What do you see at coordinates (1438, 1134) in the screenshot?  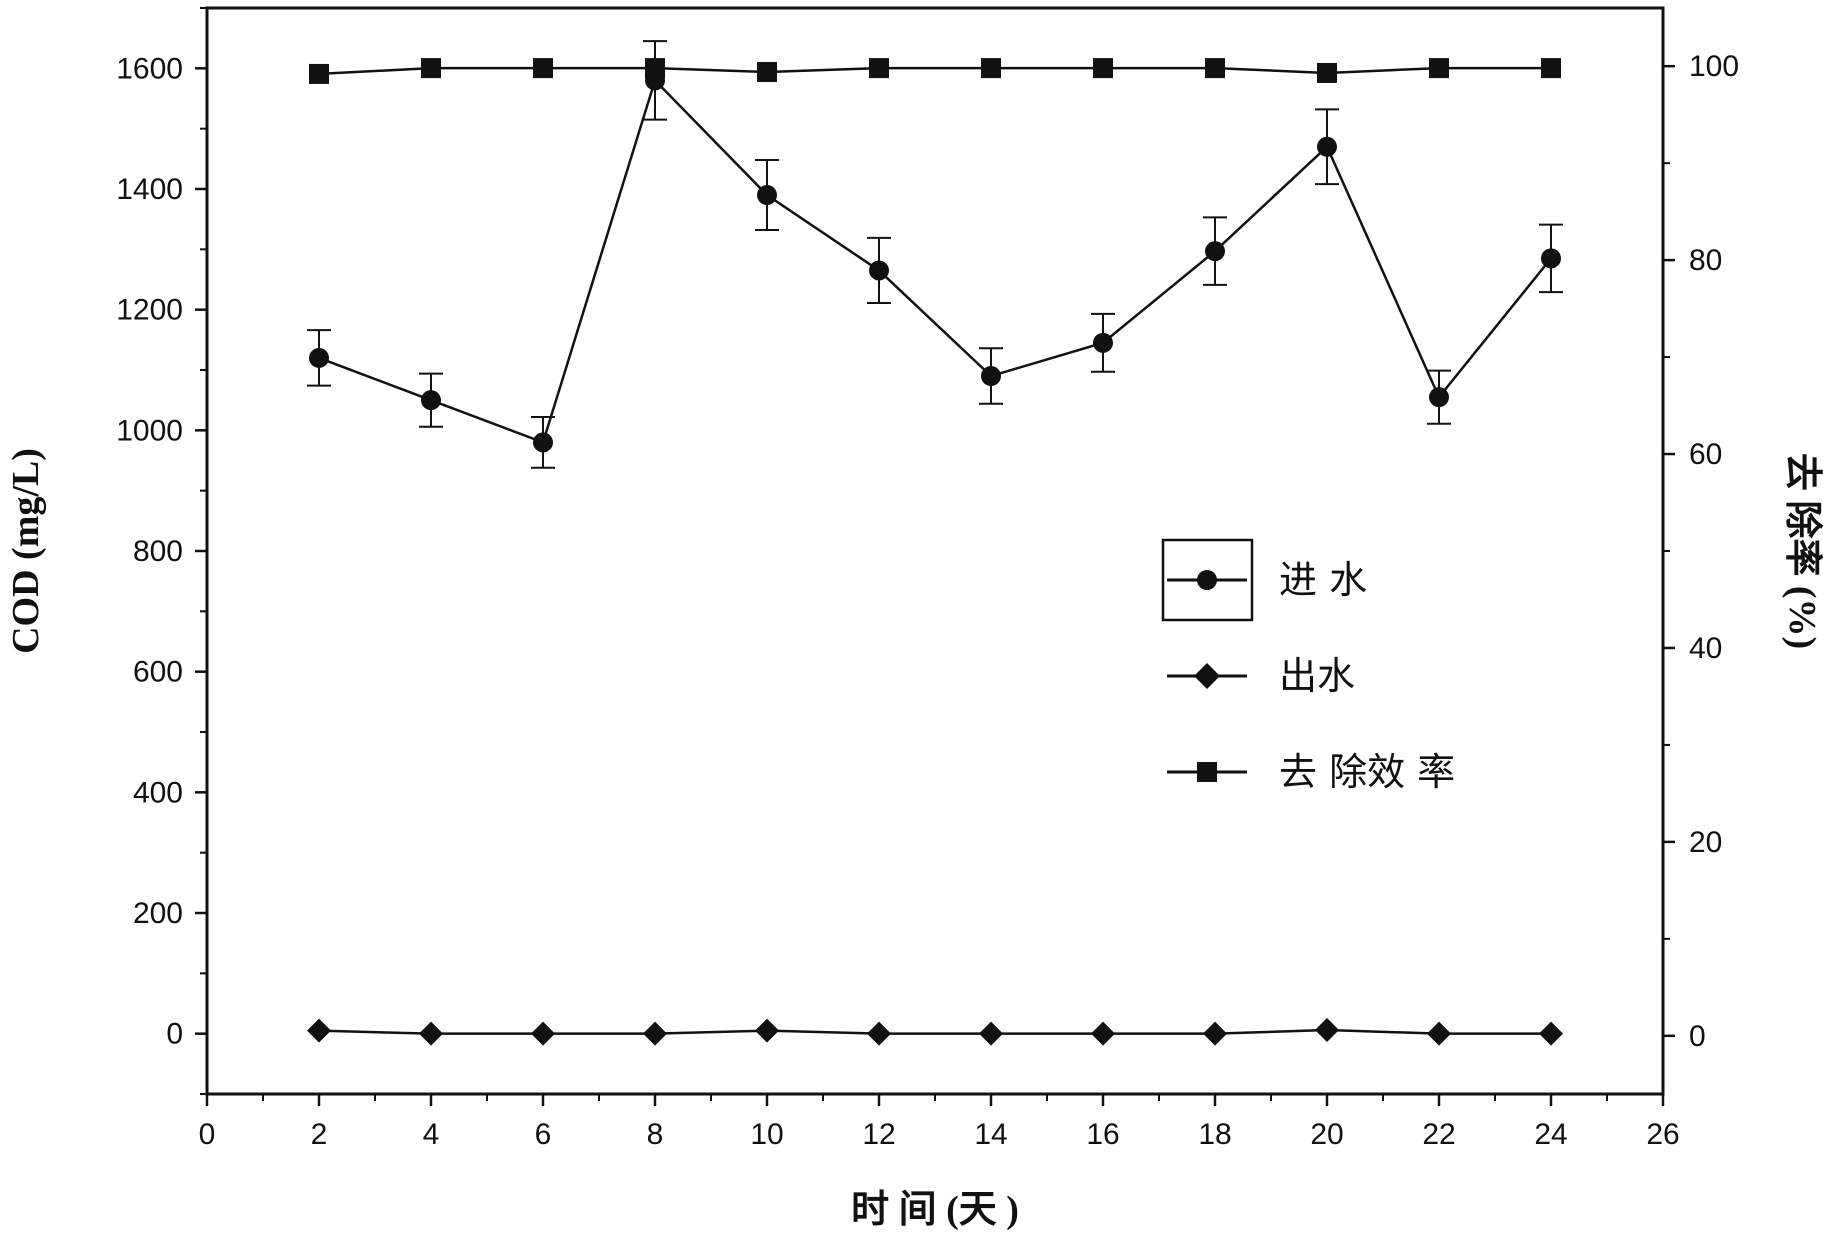 I see `x-tick-label: 22` at bounding box center [1438, 1134].